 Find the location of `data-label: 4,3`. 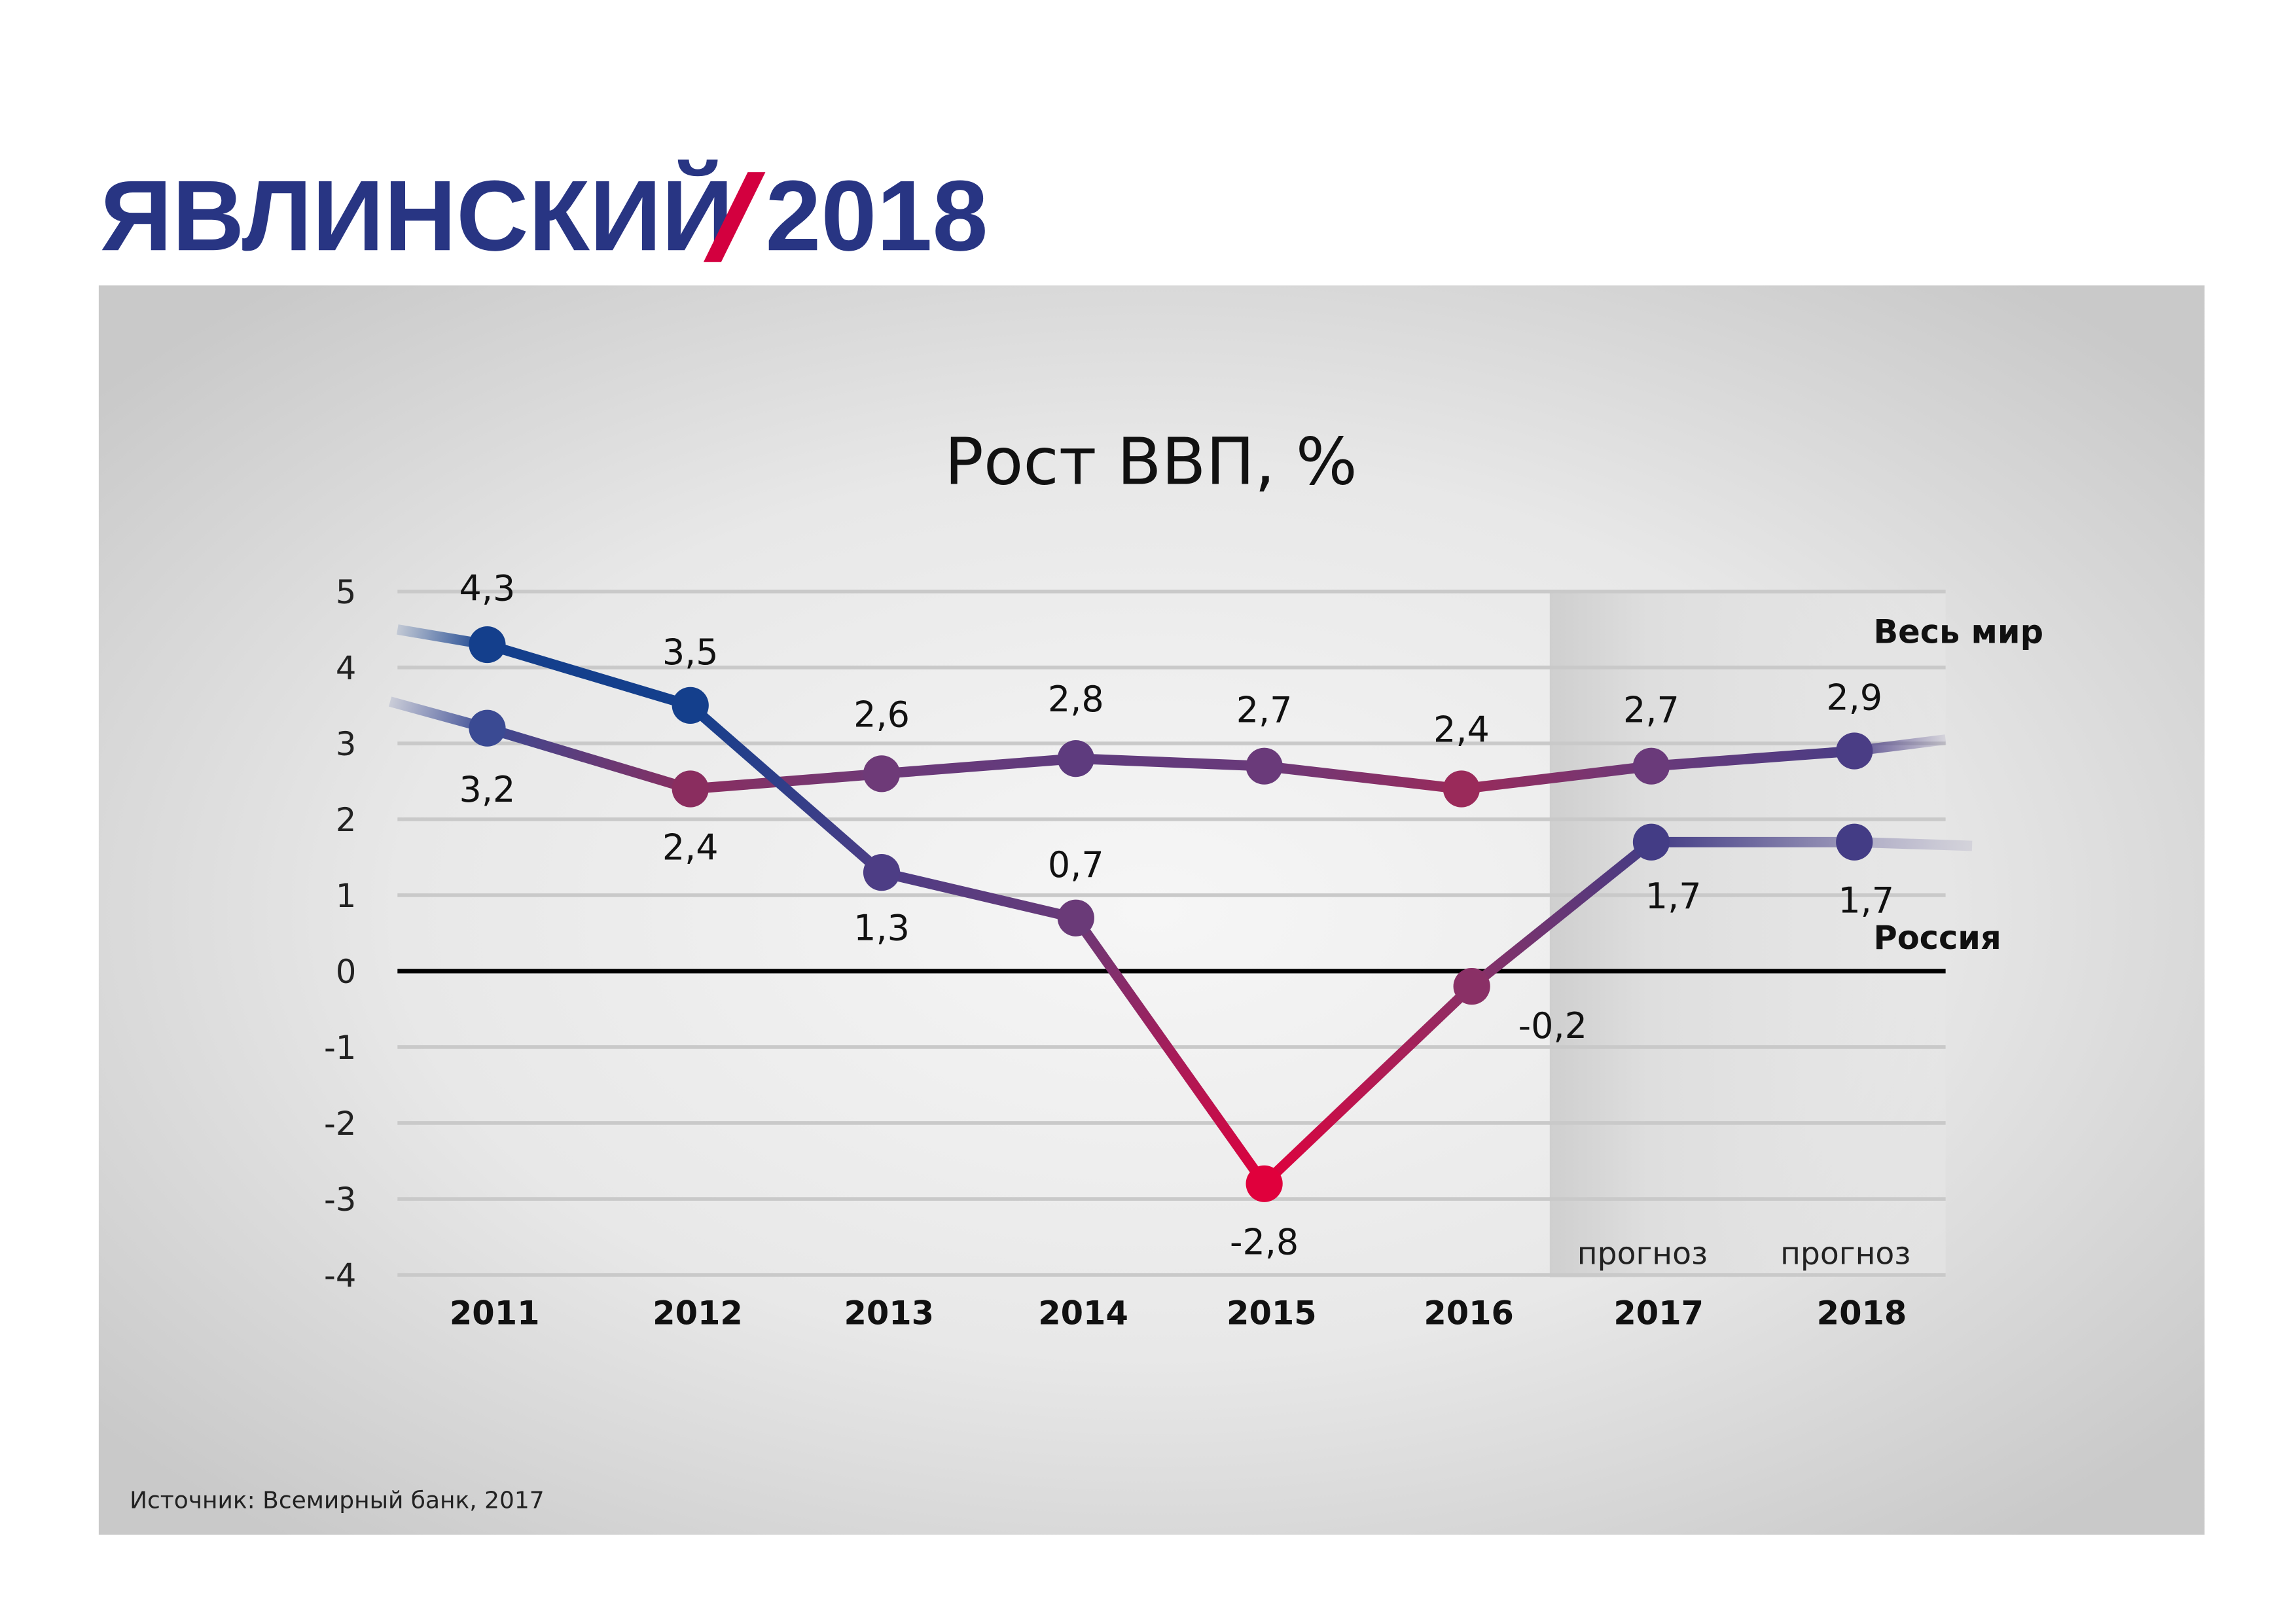

data-label: 4,3 is located at coordinates (488, 588).